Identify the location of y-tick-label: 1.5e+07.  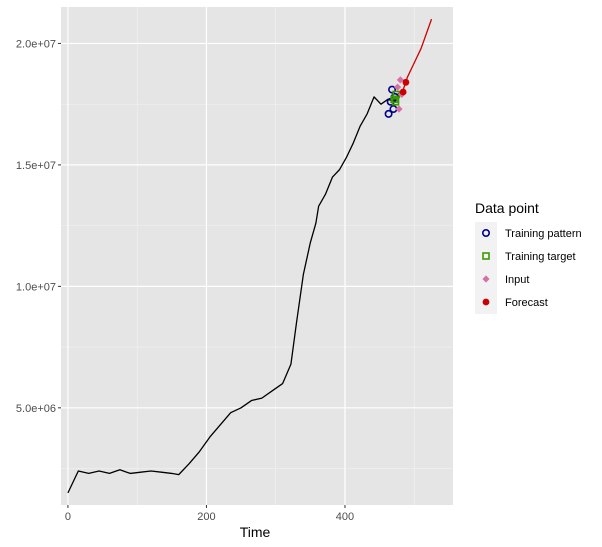
(36, 166).